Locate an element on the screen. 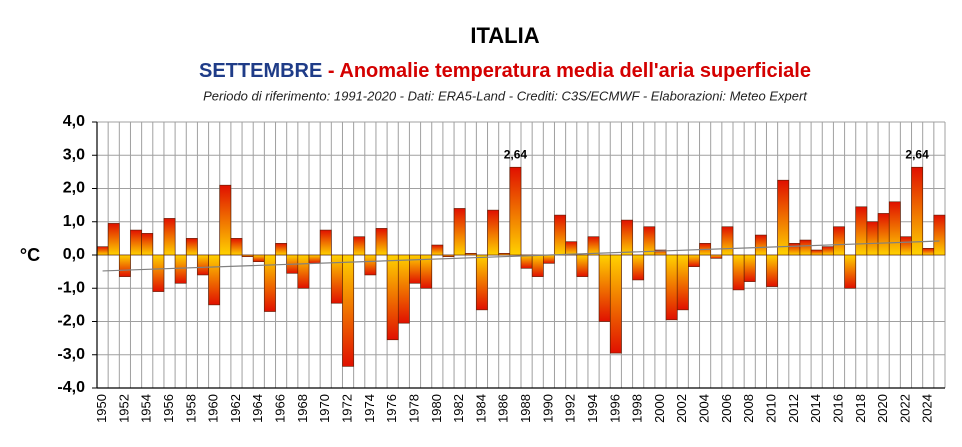 This screenshot has height=447, width=962. x-tick-label: 1954 is located at coordinates (146, 408).